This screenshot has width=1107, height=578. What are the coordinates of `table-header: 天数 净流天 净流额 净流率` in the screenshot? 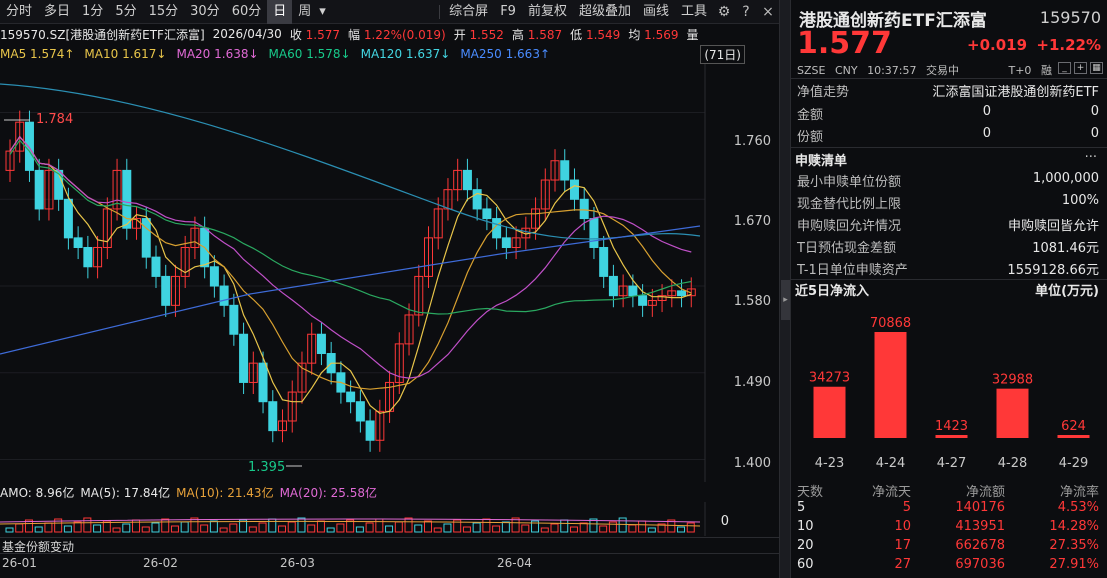 It's located at (949, 490).